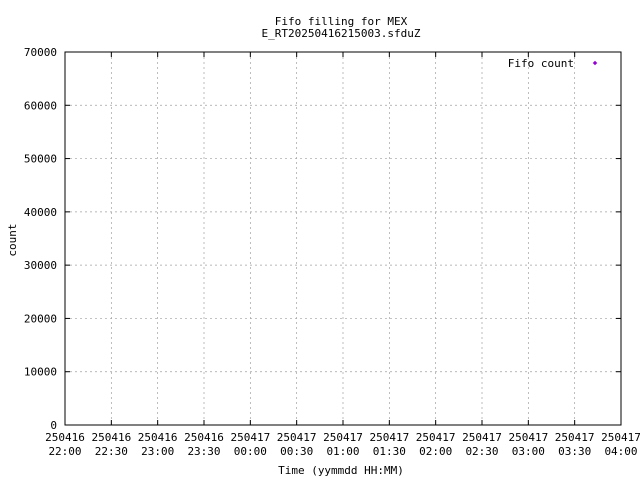  I want to click on y-tick-label: 70000, so click(40, 52).